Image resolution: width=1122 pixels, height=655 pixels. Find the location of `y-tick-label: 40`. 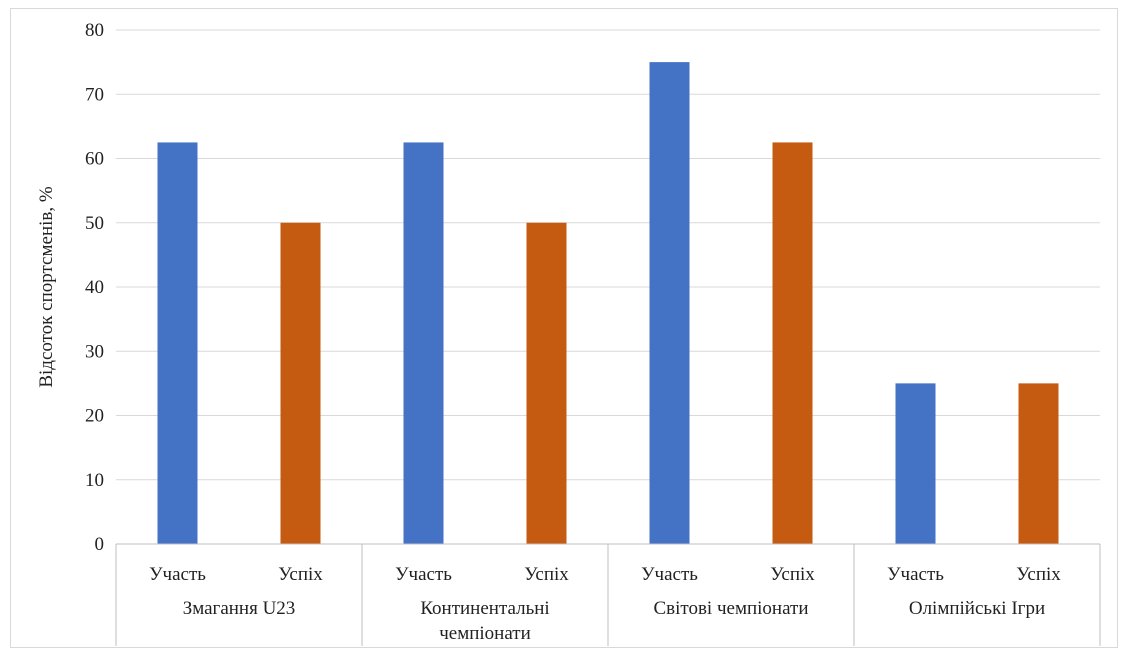

y-tick-label: 40 is located at coordinates (94, 287).